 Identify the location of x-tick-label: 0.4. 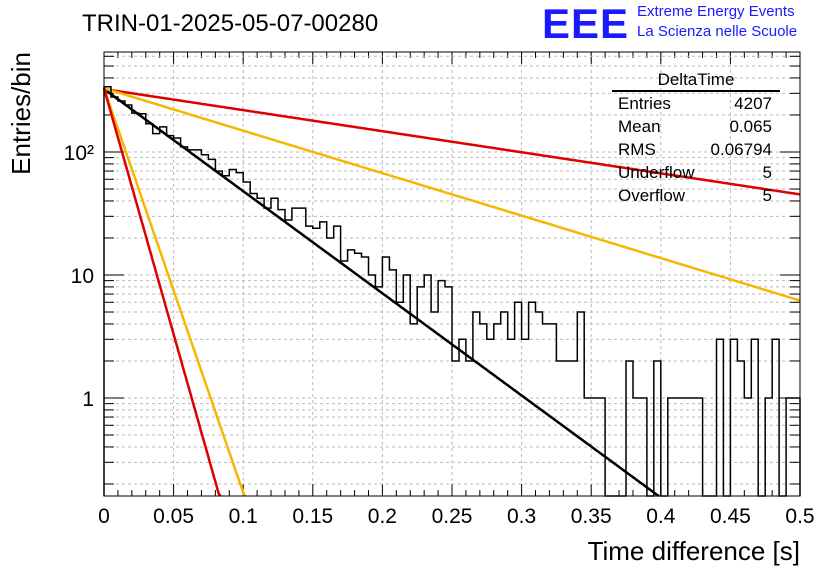
(661, 516).